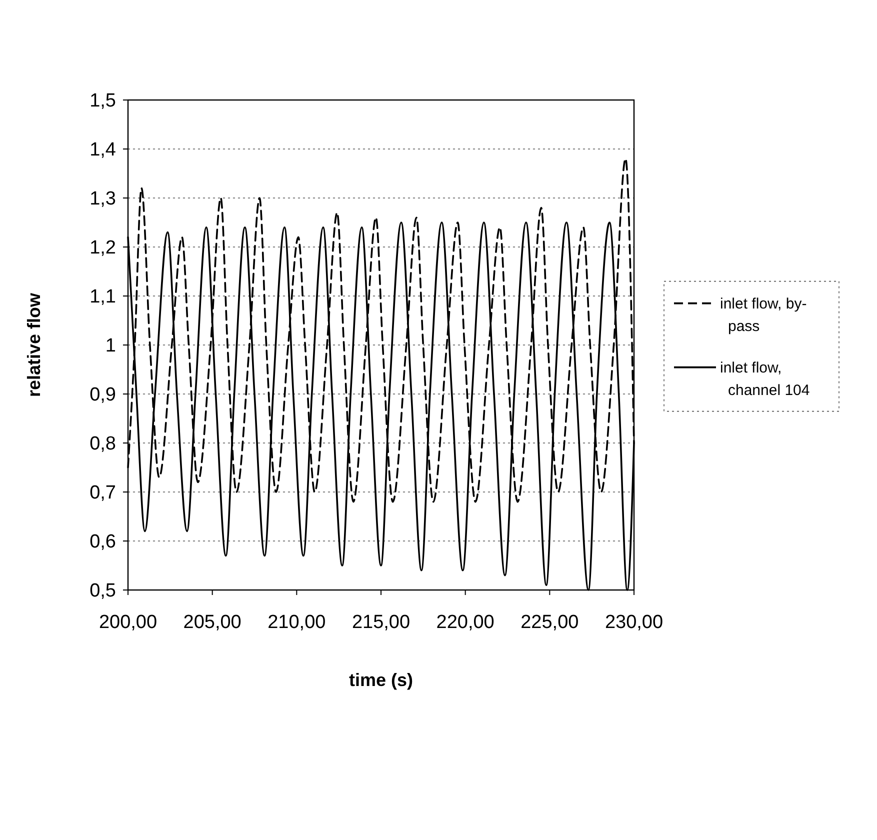 This screenshot has height=840, width=877. Describe the element at coordinates (103, 444) in the screenshot. I see `y-tick-label: 0,8` at that location.